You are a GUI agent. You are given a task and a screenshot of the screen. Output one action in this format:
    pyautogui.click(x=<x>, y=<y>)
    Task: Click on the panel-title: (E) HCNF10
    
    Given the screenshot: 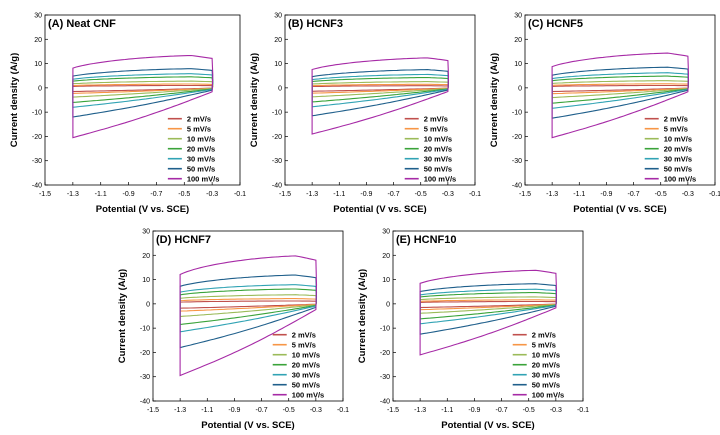 What is the action you would take?
    pyautogui.click(x=426, y=240)
    